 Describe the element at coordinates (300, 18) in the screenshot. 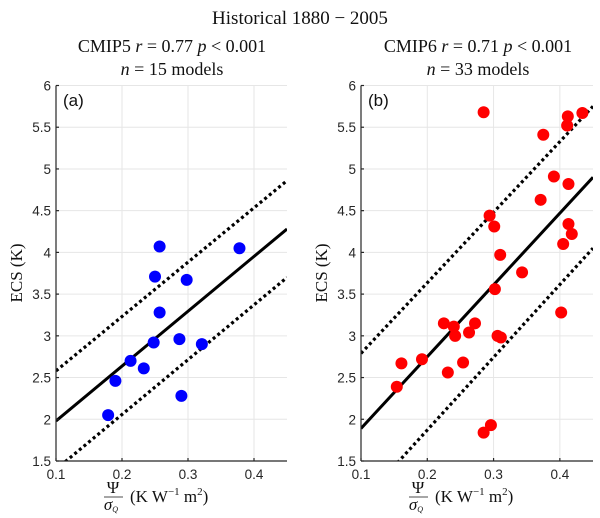

I see `figure-suptitle: Historical 1880 − 2005` at that location.